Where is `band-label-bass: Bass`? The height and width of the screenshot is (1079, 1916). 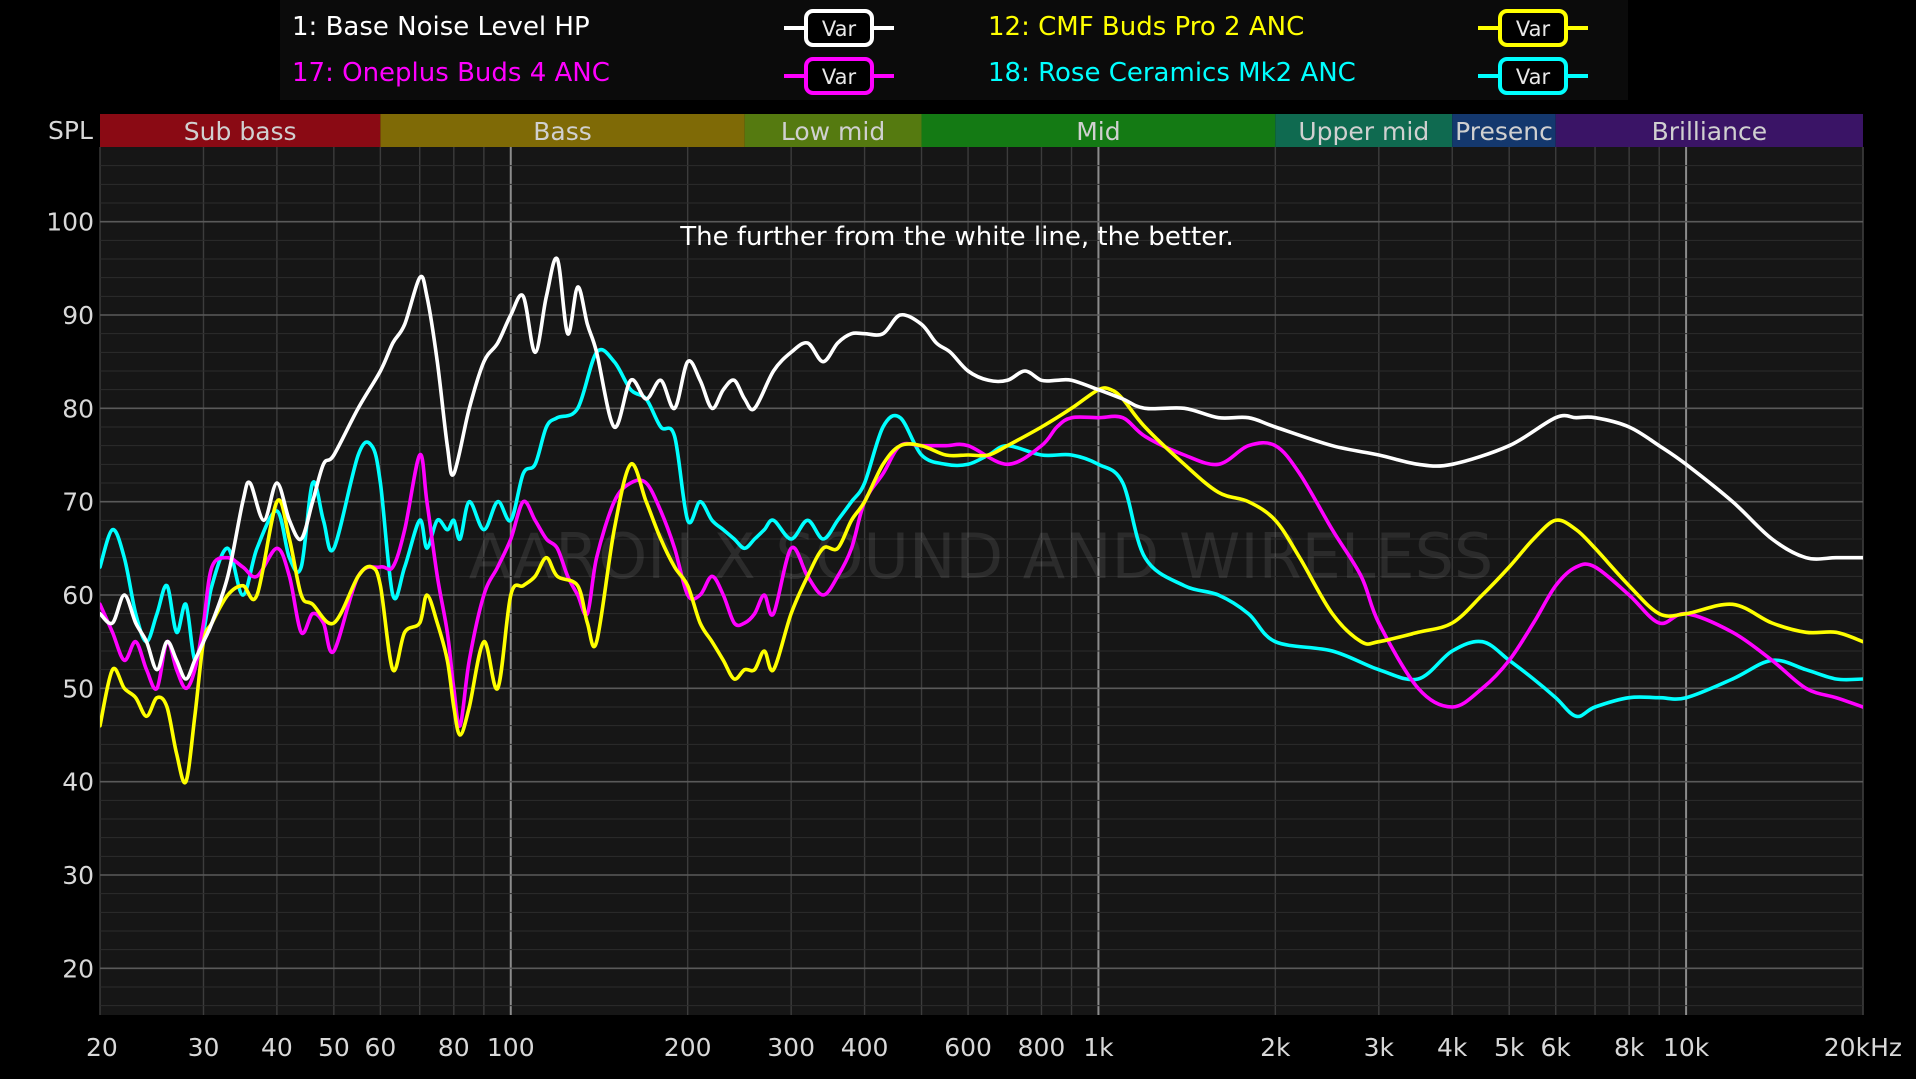 band-label-bass: Bass is located at coordinates (562, 131).